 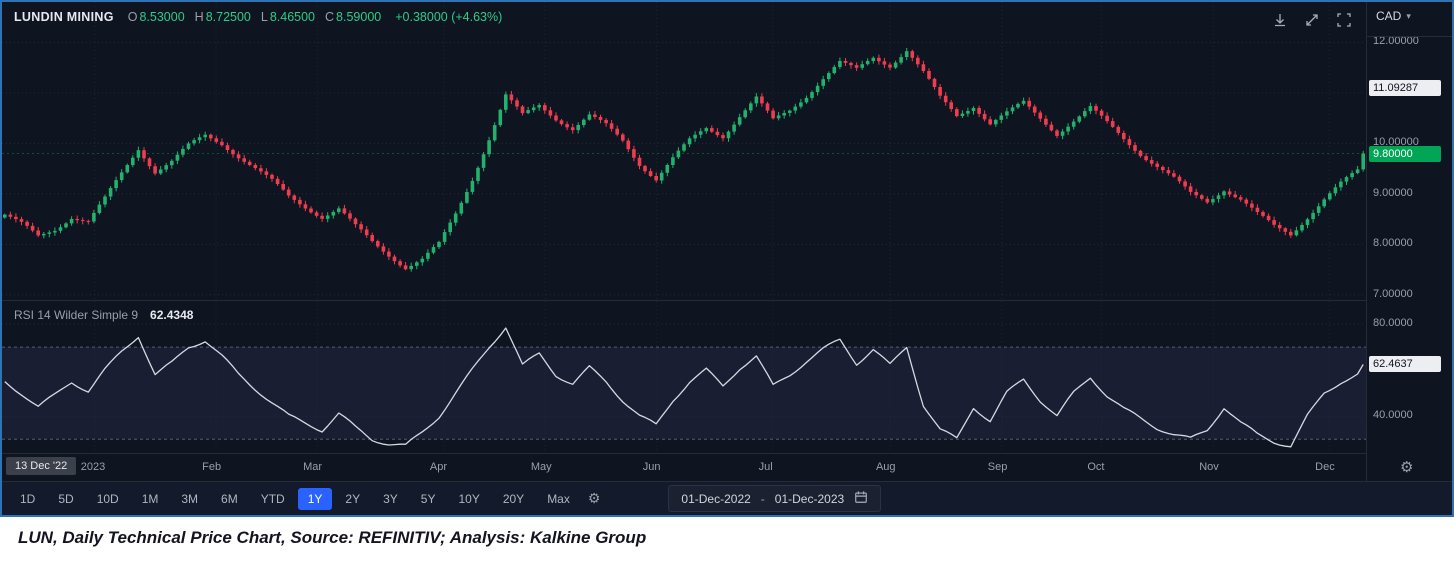 I want to click on time-axis-label: Jul, so click(x=765, y=467).